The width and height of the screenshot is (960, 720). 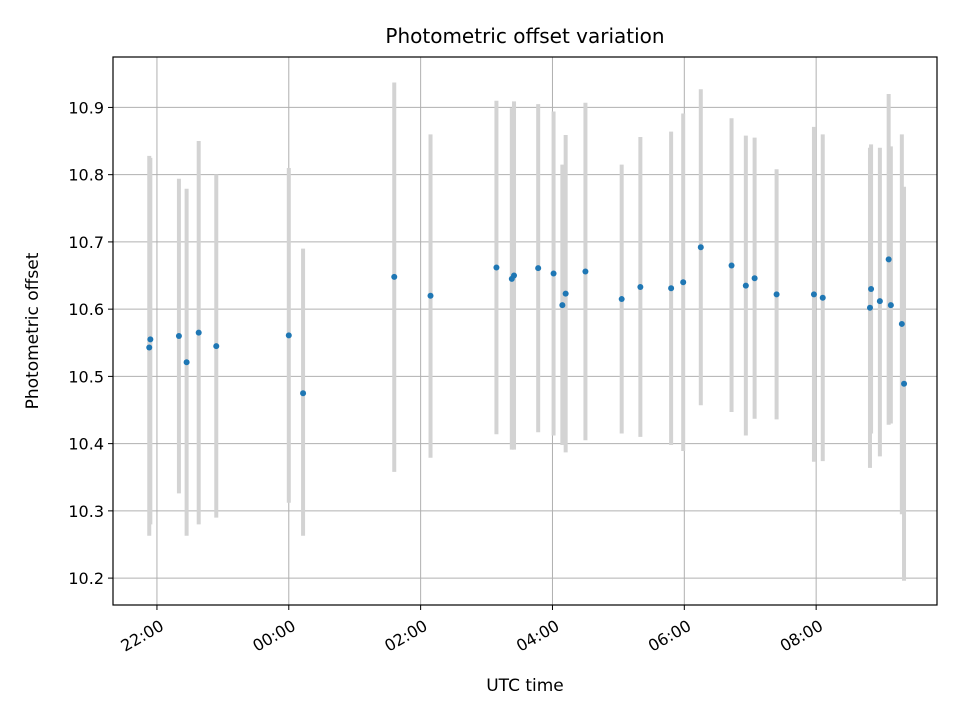 What do you see at coordinates (33, 330) in the screenshot?
I see `y-axis-label: Photometric offset` at bounding box center [33, 330].